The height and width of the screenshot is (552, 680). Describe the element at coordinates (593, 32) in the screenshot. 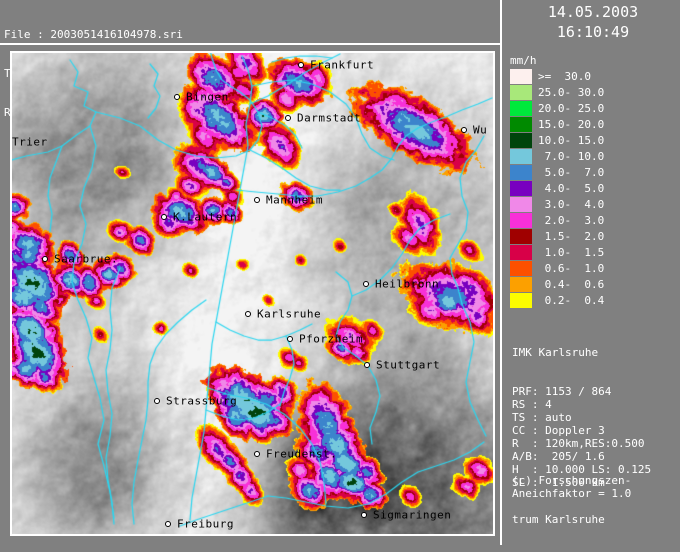

I see `time-text: 16:10:49` at that location.